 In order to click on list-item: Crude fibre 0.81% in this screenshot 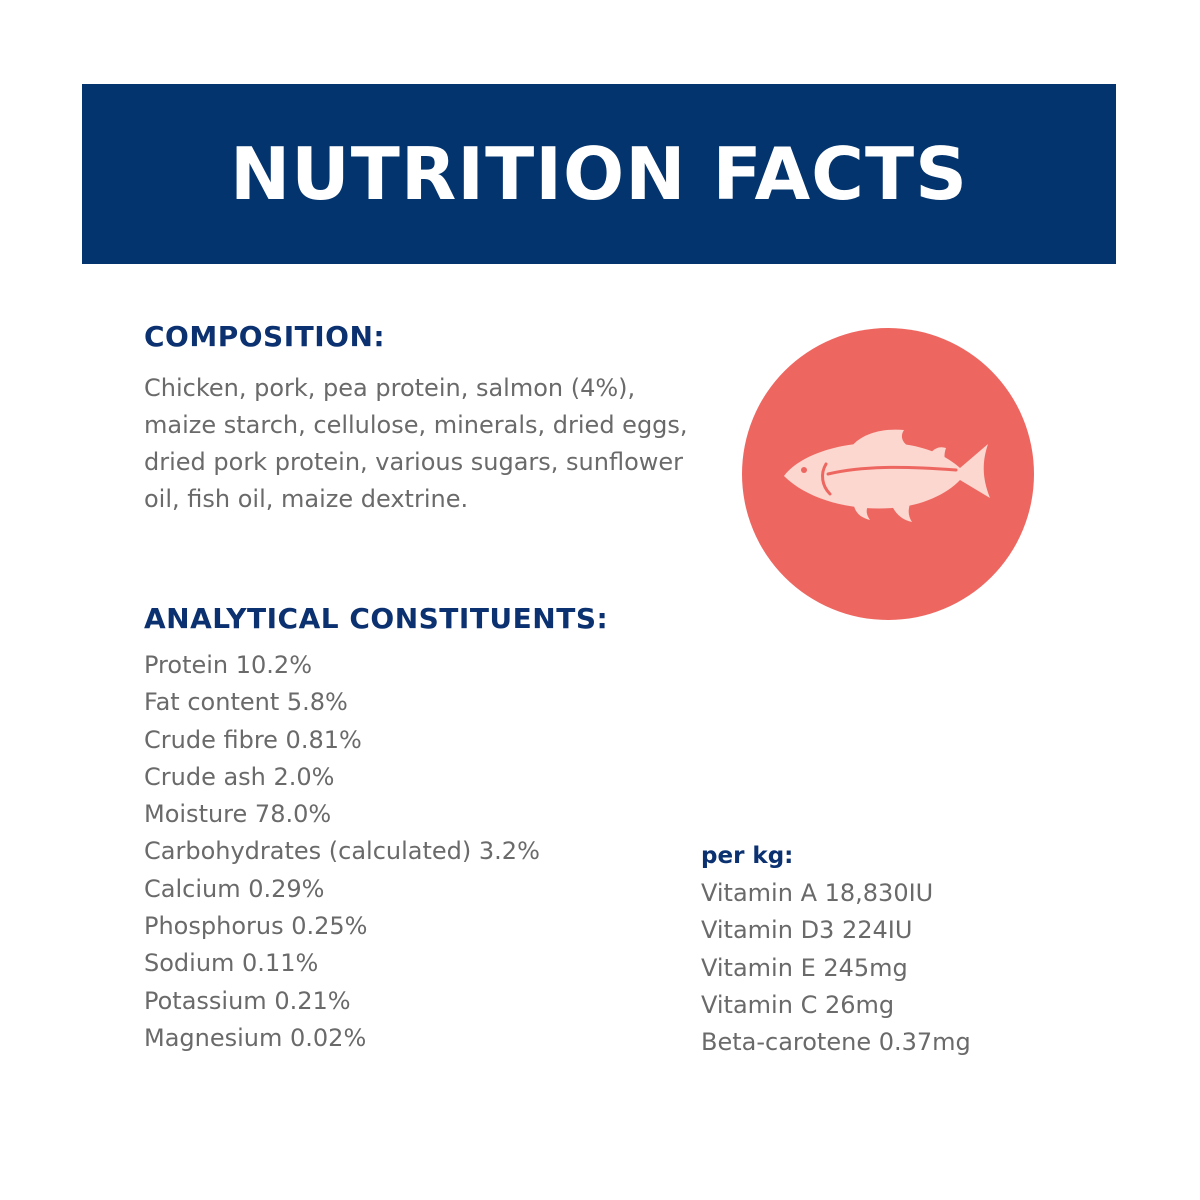, I will do `click(253, 739)`.